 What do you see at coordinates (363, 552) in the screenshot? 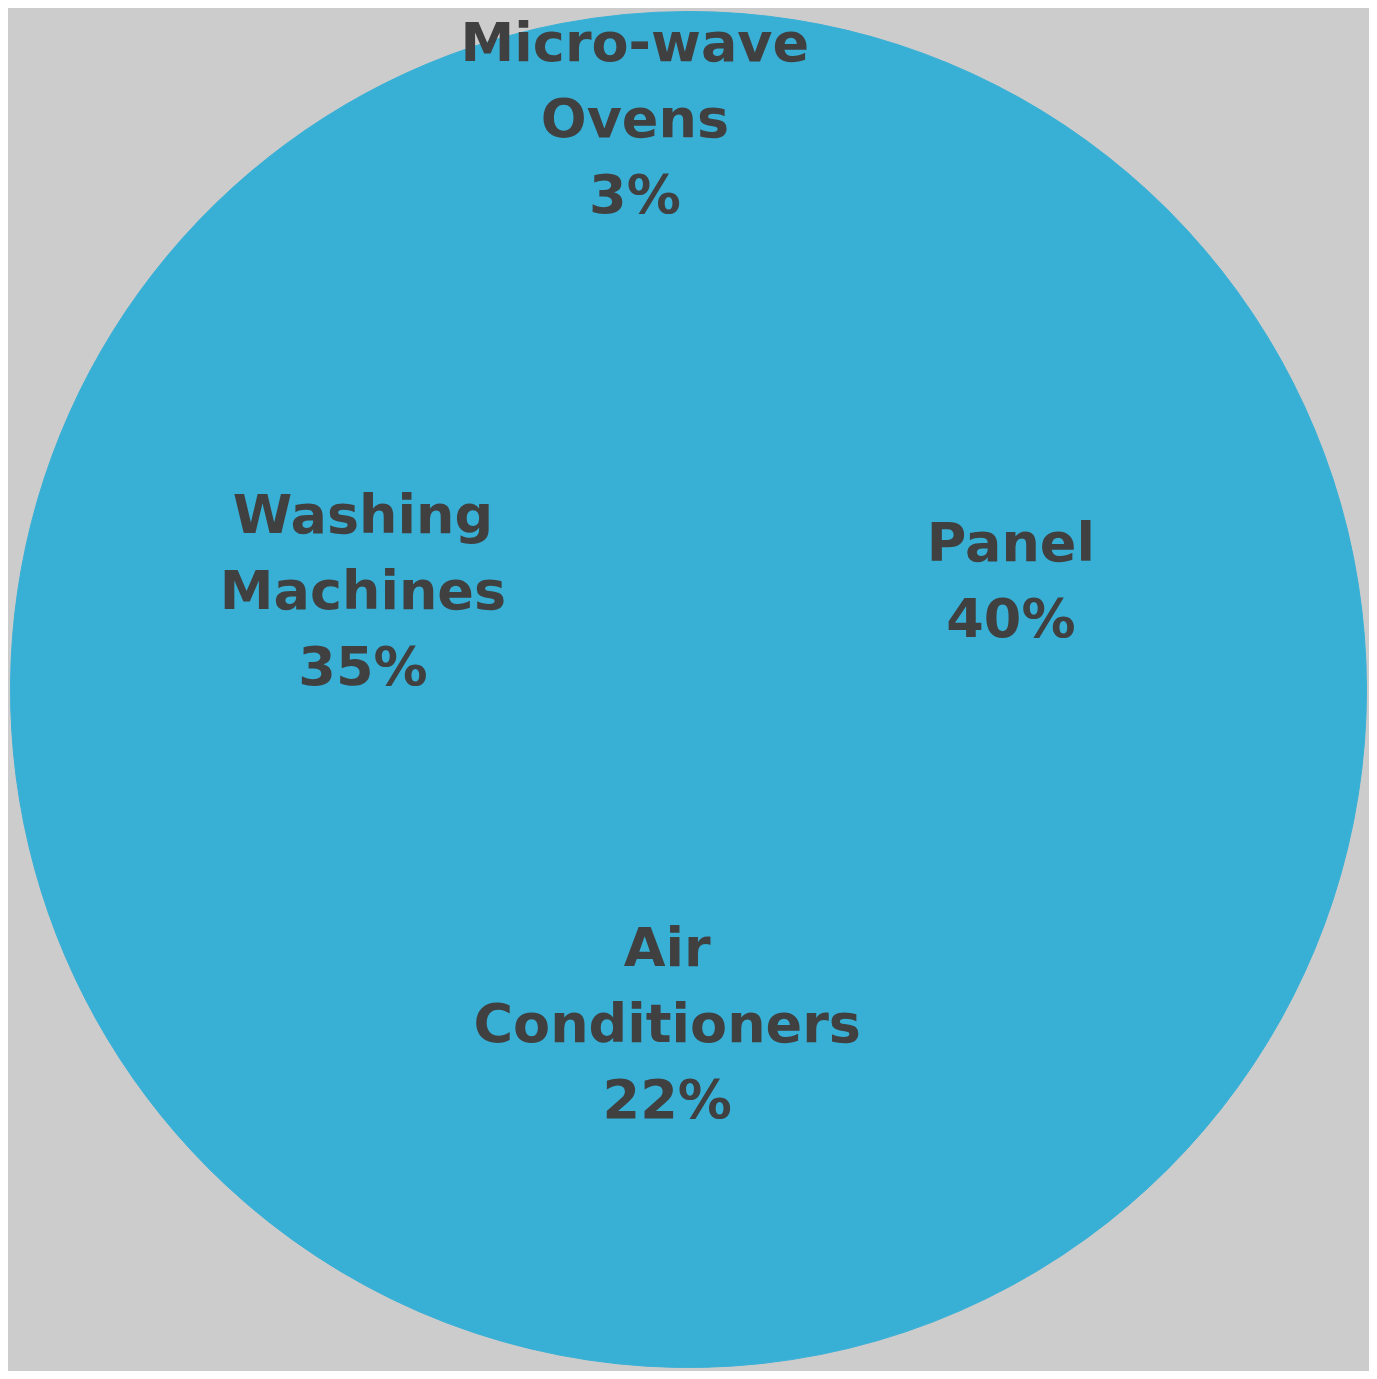
I see `slice-label: Washing Machines` at bounding box center [363, 552].